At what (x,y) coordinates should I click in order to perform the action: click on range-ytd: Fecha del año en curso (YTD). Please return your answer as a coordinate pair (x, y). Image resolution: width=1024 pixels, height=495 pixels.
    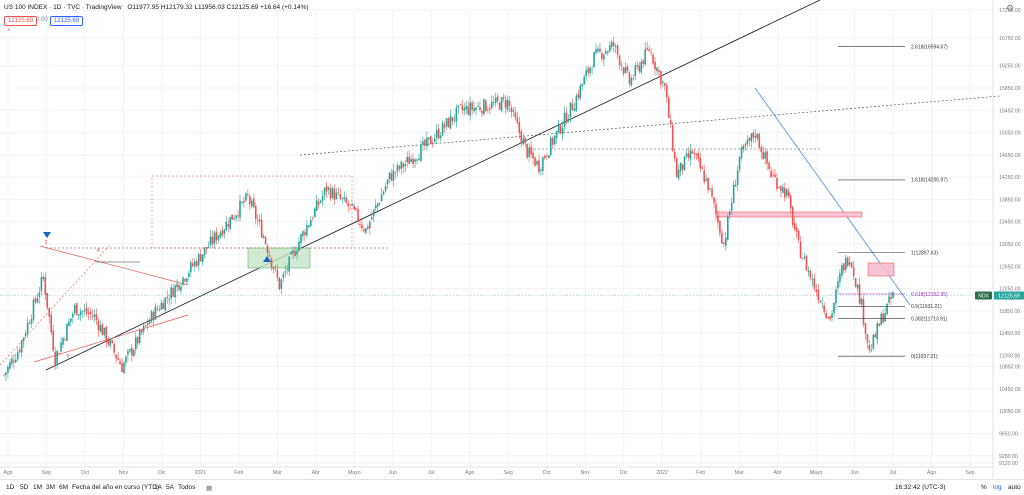
    Looking at the image, I should click on (116, 487).